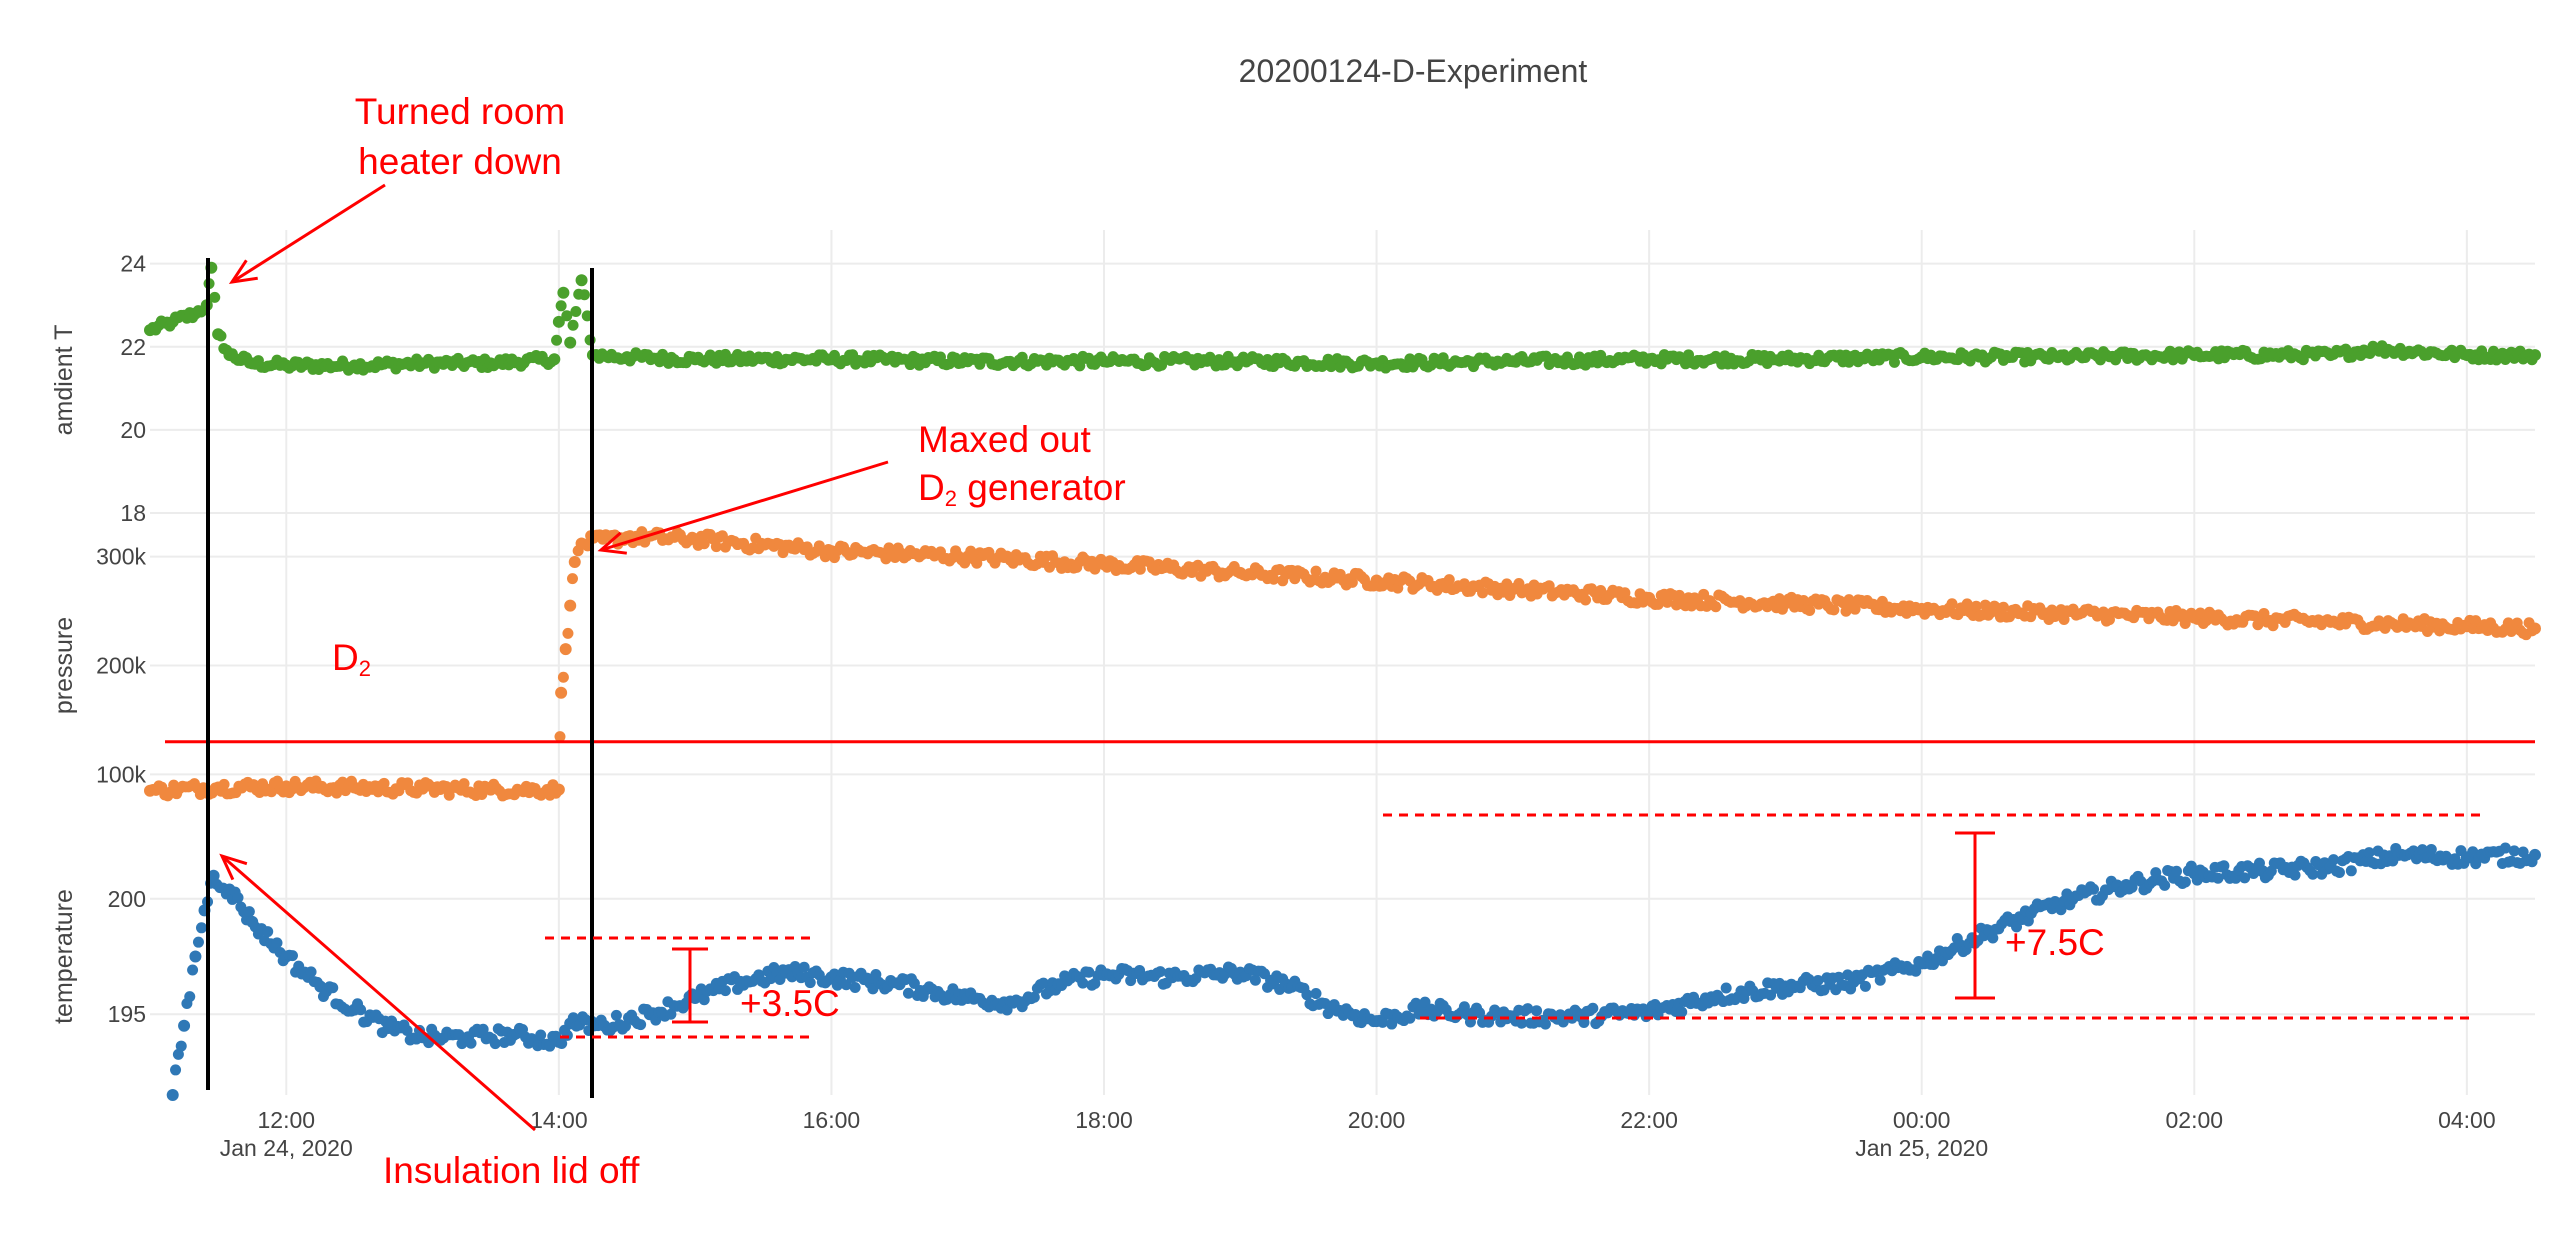 The image size is (2574, 1252). I want to click on maxed-out-arrow, so click(744, 506).